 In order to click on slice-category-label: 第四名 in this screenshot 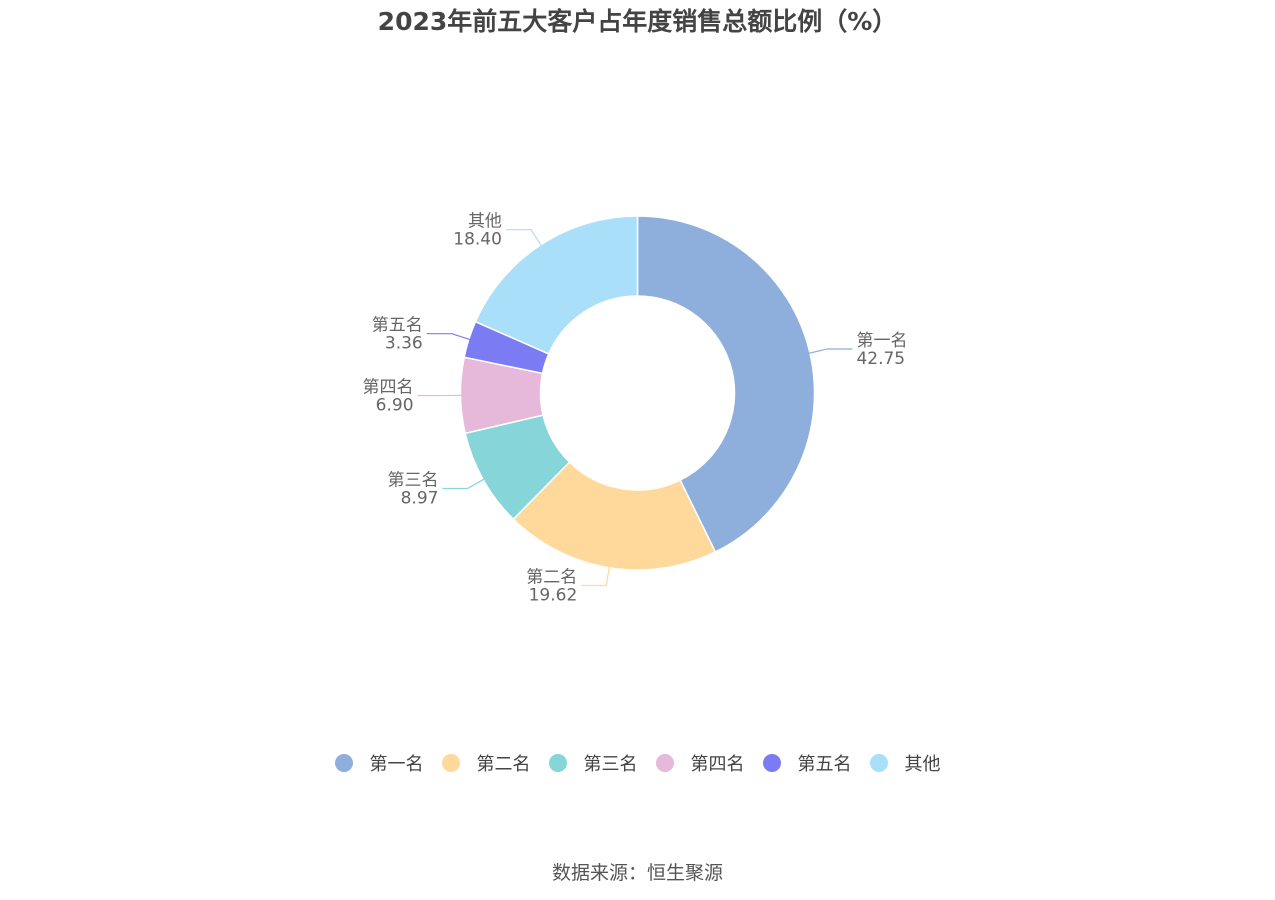, I will do `click(388, 388)`.